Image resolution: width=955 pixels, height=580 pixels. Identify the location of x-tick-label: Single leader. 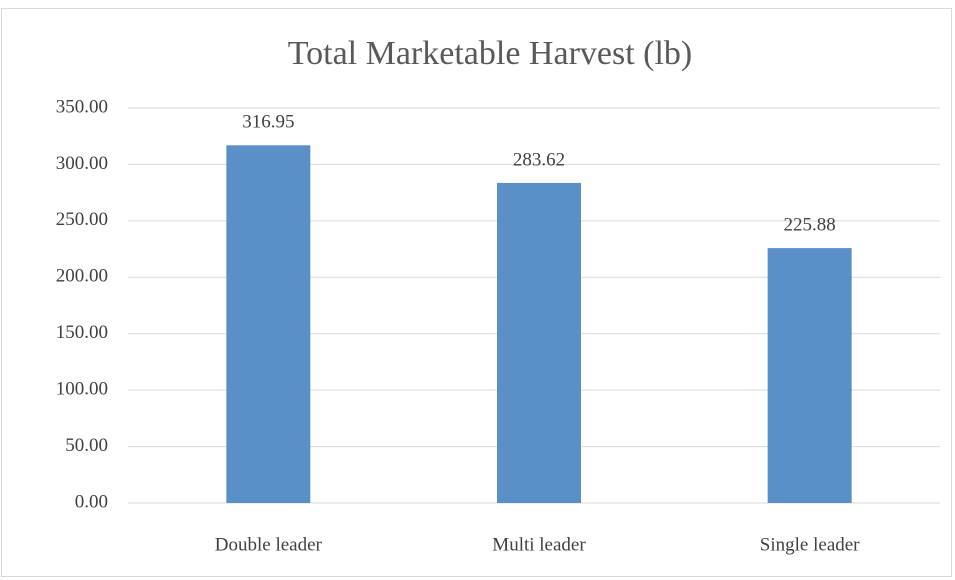
(810, 544).